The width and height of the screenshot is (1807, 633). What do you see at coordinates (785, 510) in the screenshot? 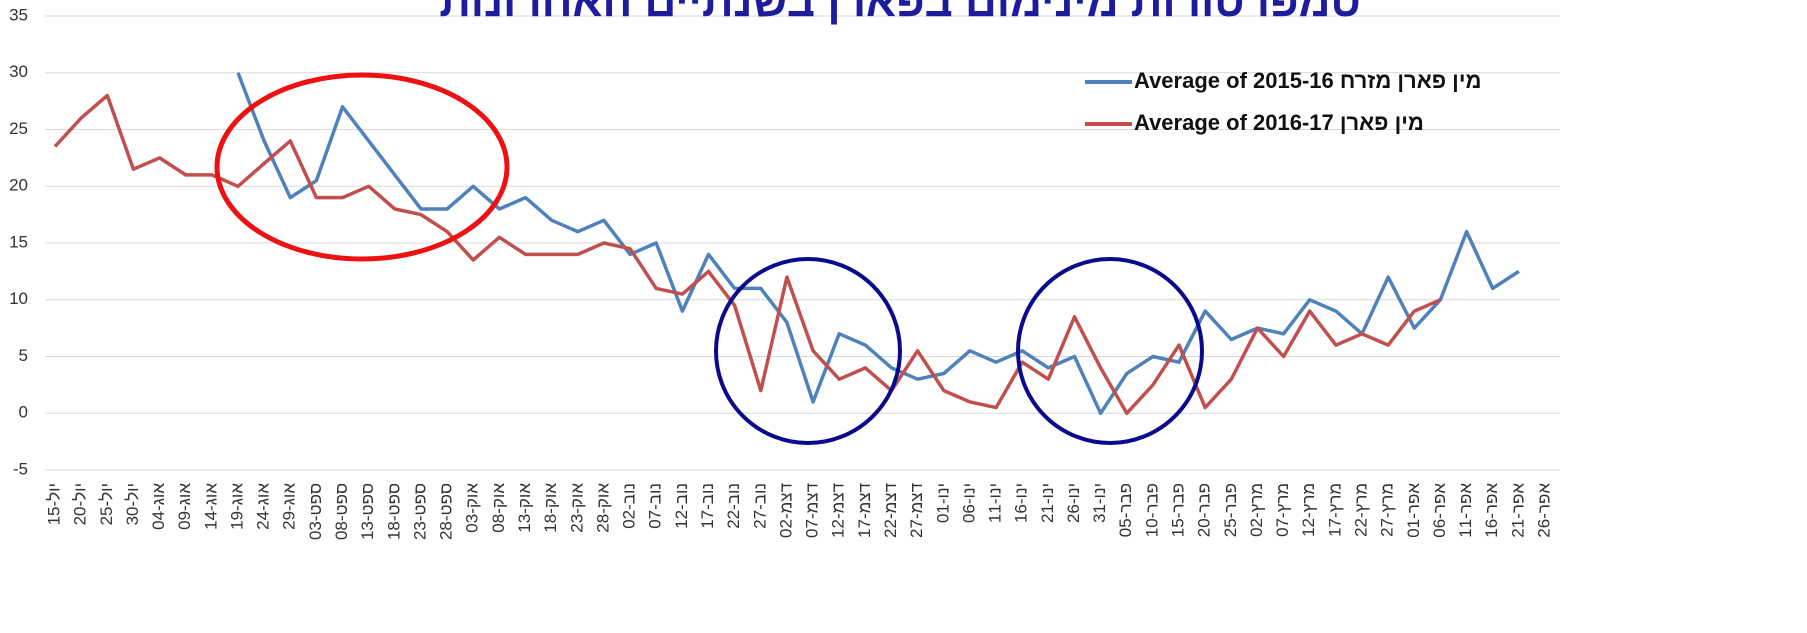
I see `x-tick-label: 02-דצמ` at bounding box center [785, 510].